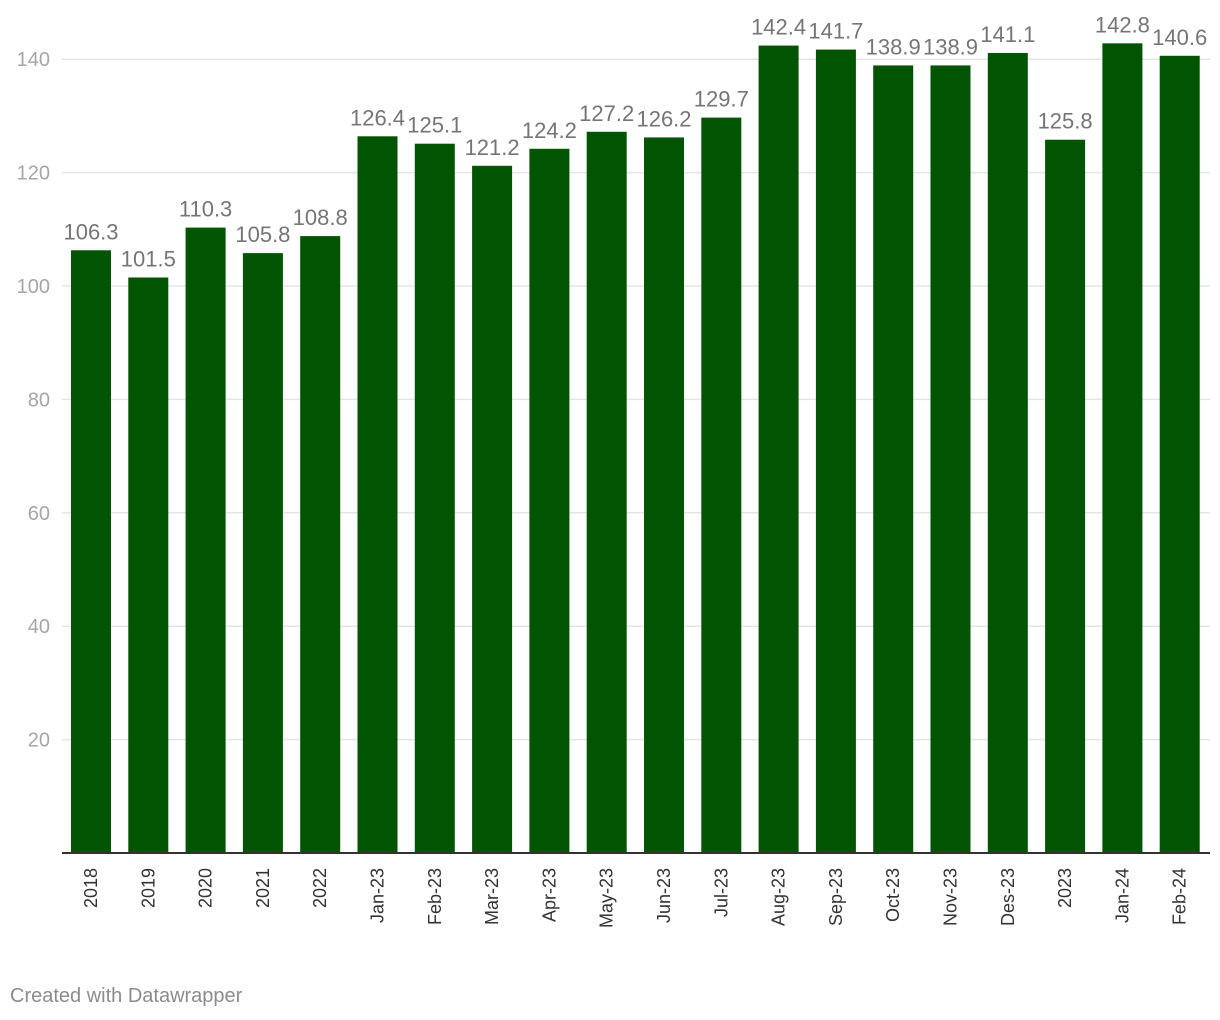  What do you see at coordinates (435, 896) in the screenshot?
I see `x-tick-label: Feb-23` at bounding box center [435, 896].